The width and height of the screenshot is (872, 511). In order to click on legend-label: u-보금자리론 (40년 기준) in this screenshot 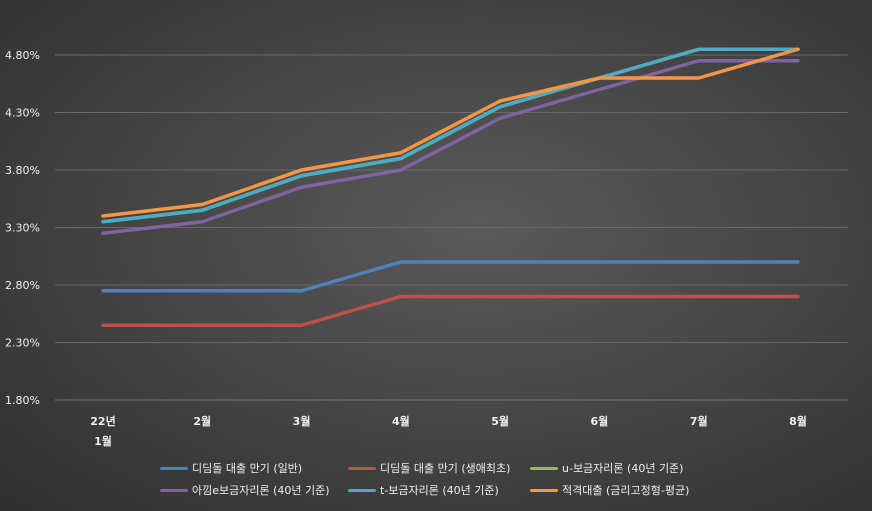, I will do `click(623, 468)`.